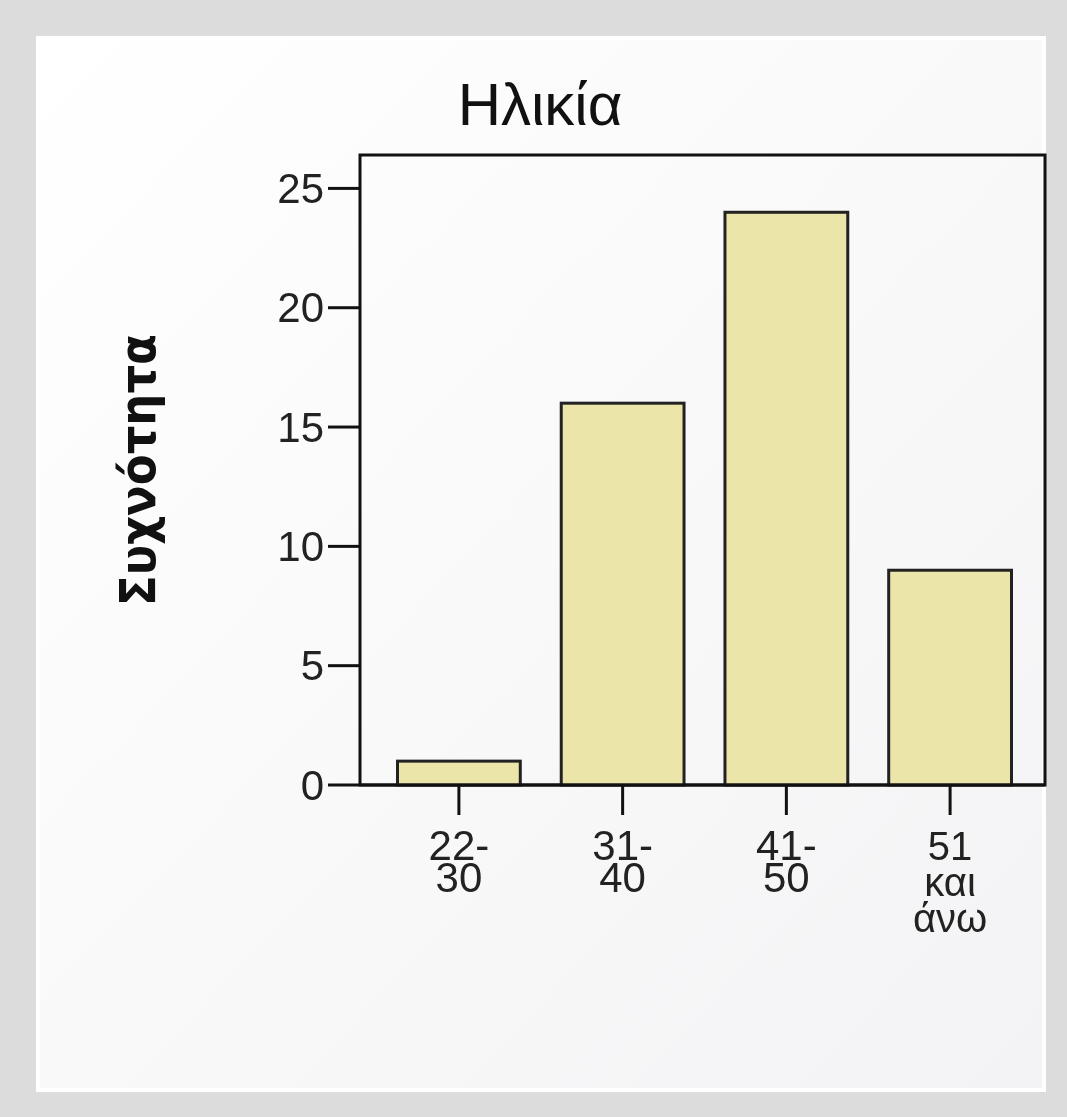 This screenshot has height=1117, width=1067. I want to click on y-tick-label: 25, so click(300, 189).